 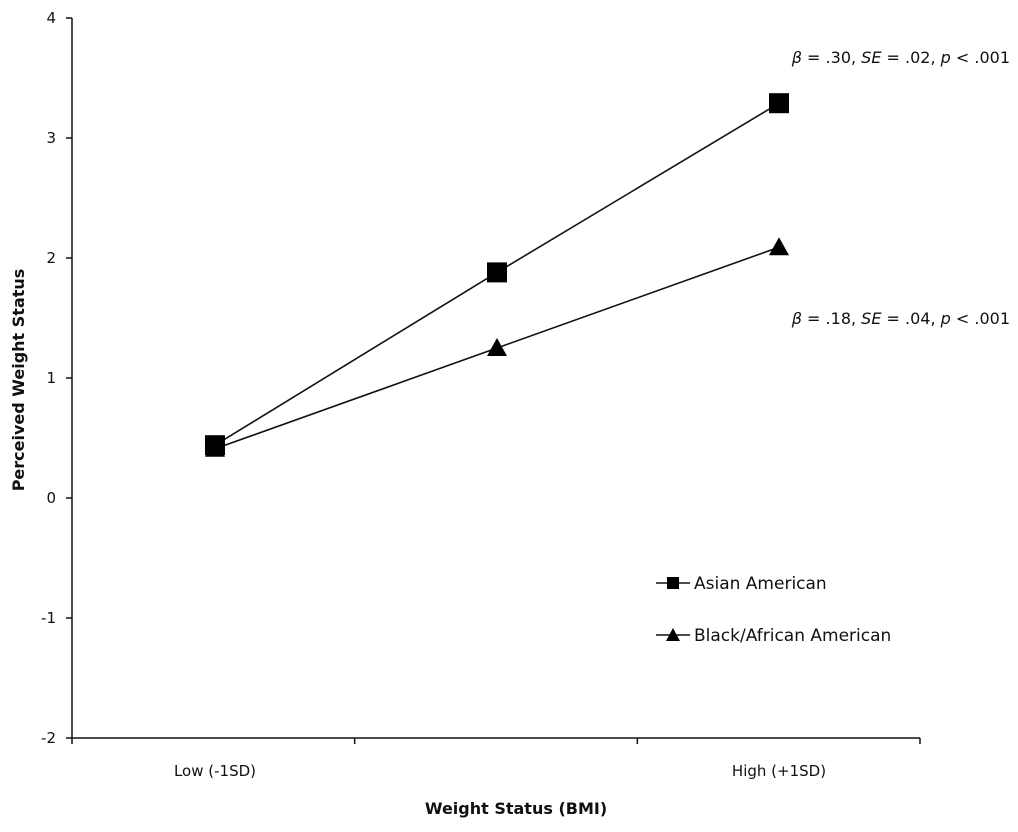 What do you see at coordinates (792, 636) in the screenshot?
I see `legend-label-black-african-american: Black/African American` at bounding box center [792, 636].